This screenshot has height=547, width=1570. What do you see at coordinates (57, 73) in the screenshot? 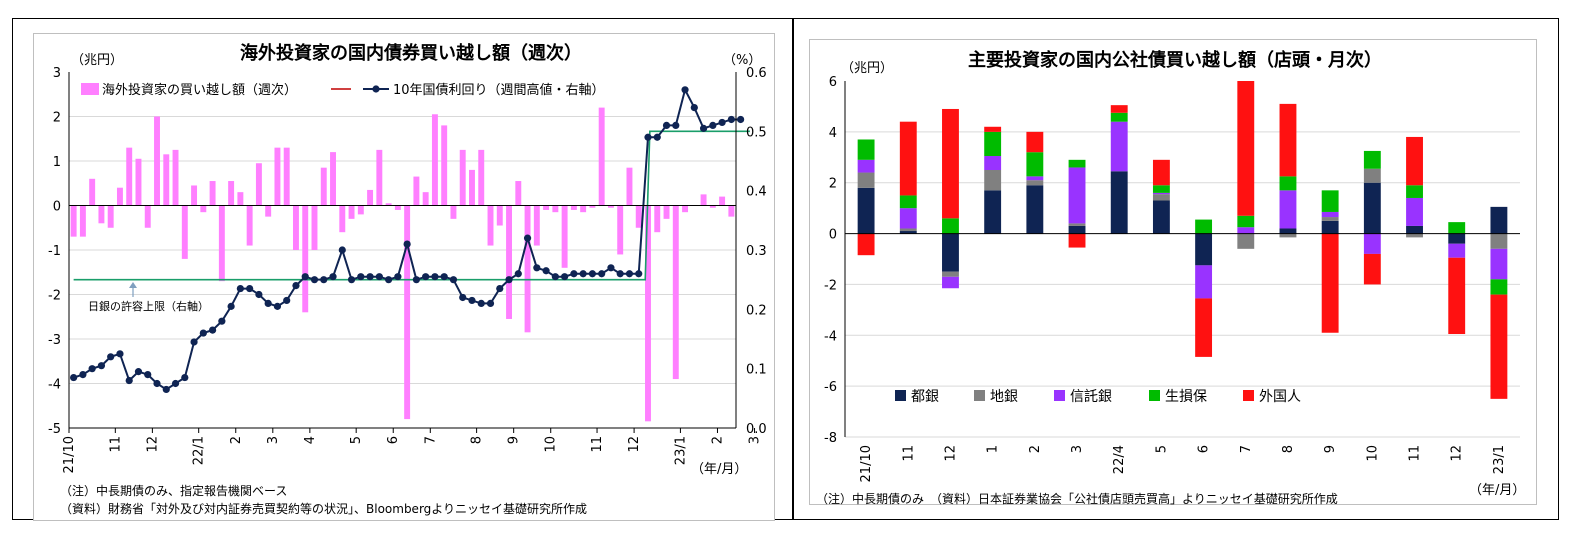
I see `c1-ytick-left: 3` at bounding box center [57, 73].